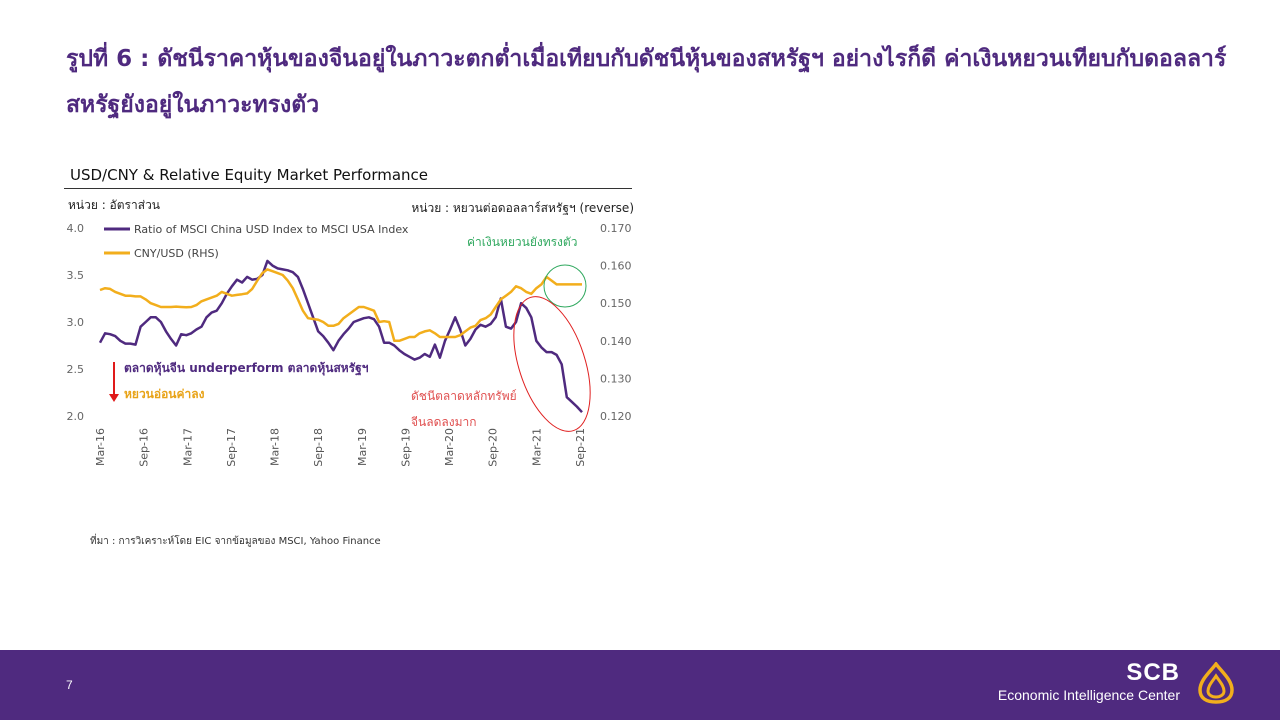 This screenshot has width=1280, height=720. Describe the element at coordinates (616, 266) in the screenshot. I see `right-tick-label: 0.160` at that location.